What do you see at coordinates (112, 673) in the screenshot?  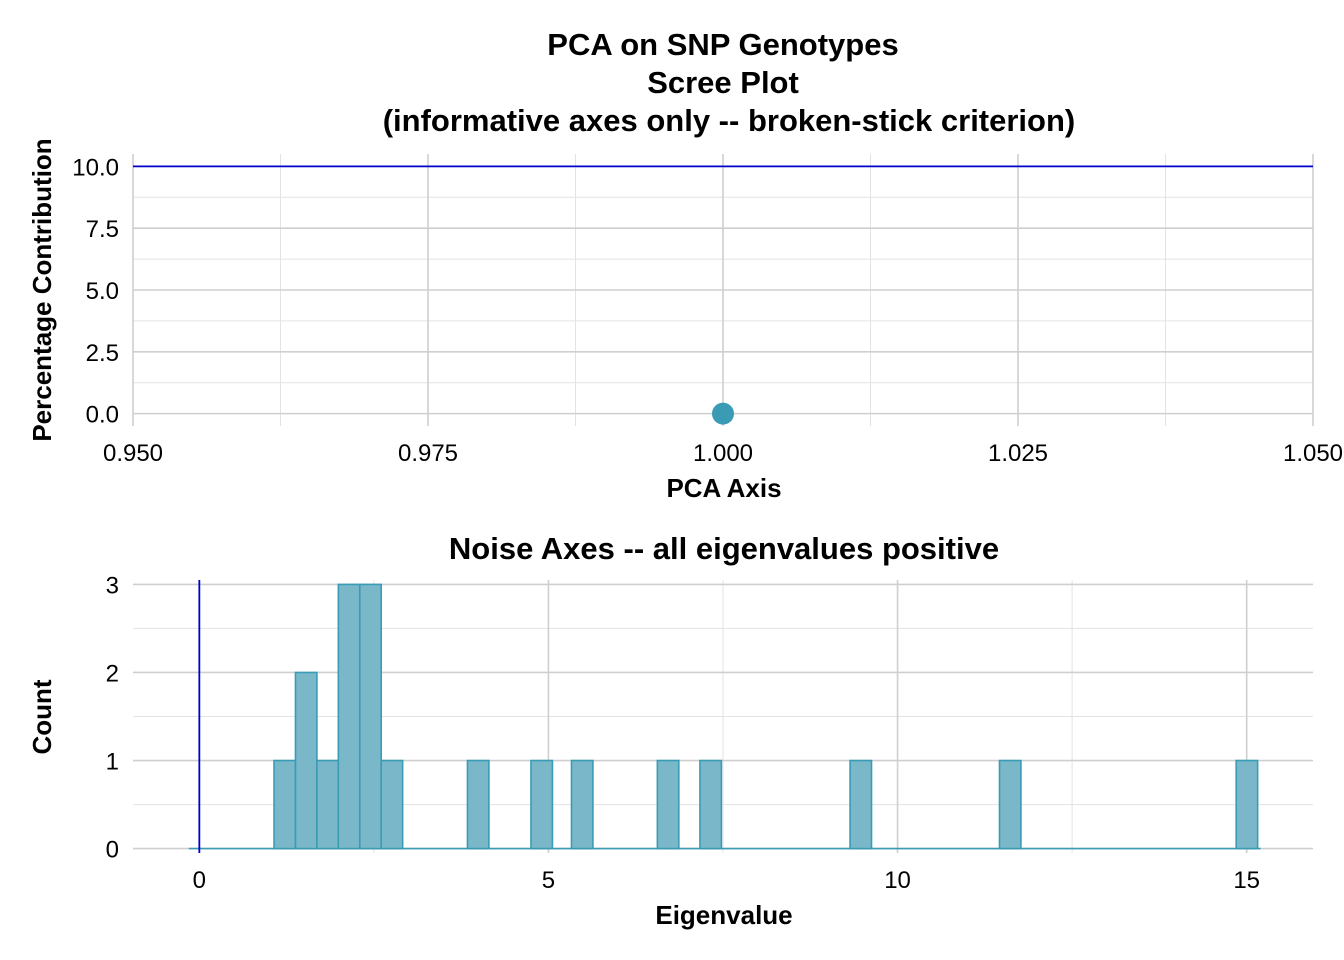 I see `histogram-y-tick-label: 2` at bounding box center [112, 673].